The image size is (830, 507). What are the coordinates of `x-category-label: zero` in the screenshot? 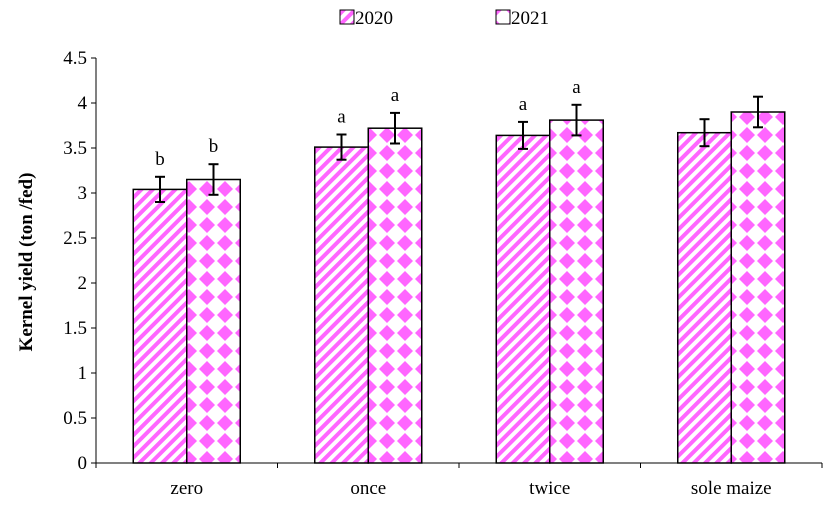 It's located at (186, 488).